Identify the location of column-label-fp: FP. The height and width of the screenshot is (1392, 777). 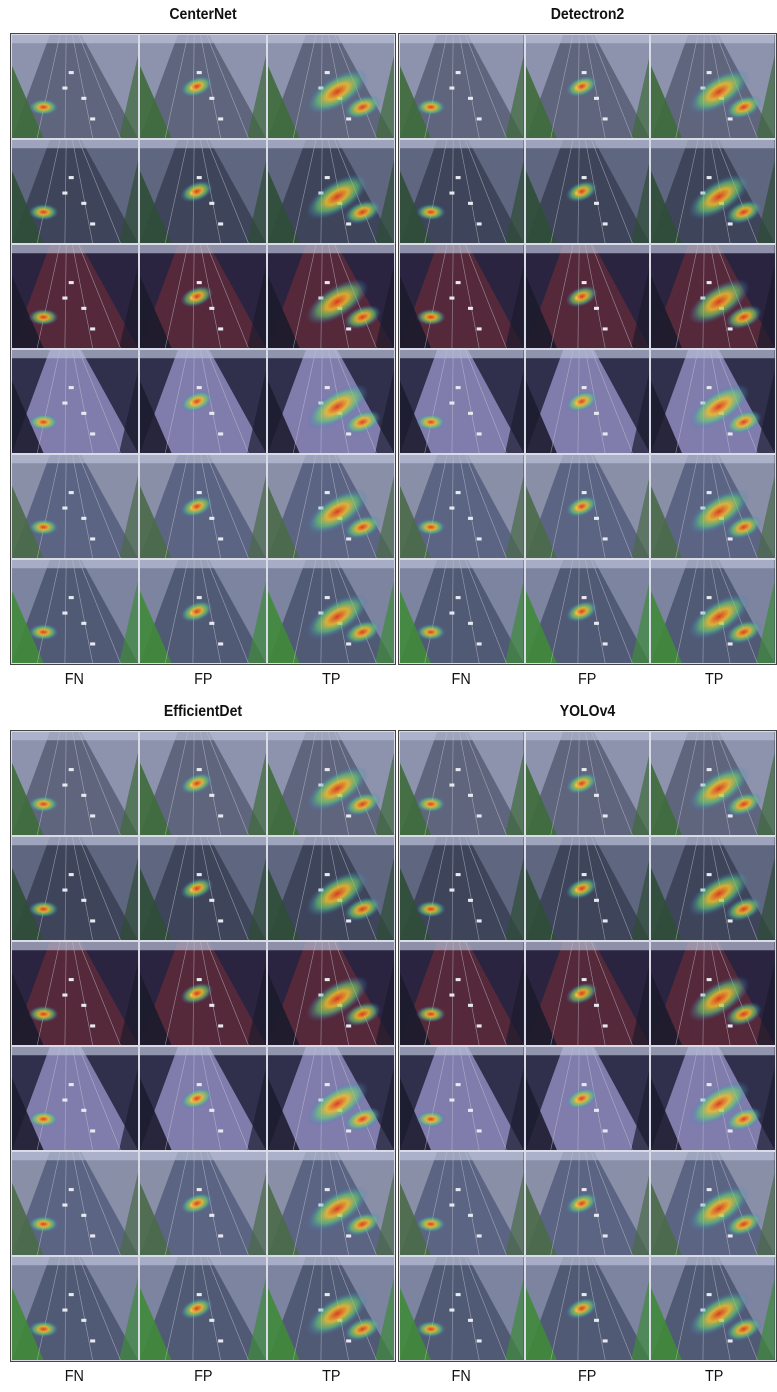
(203, 1376).